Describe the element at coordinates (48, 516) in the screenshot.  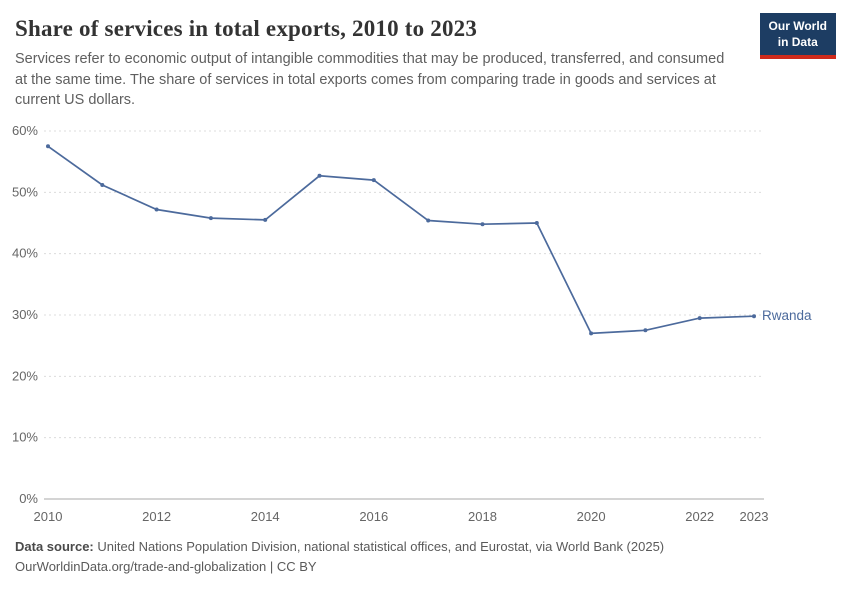
I see `x-tick-label: 2010` at that location.